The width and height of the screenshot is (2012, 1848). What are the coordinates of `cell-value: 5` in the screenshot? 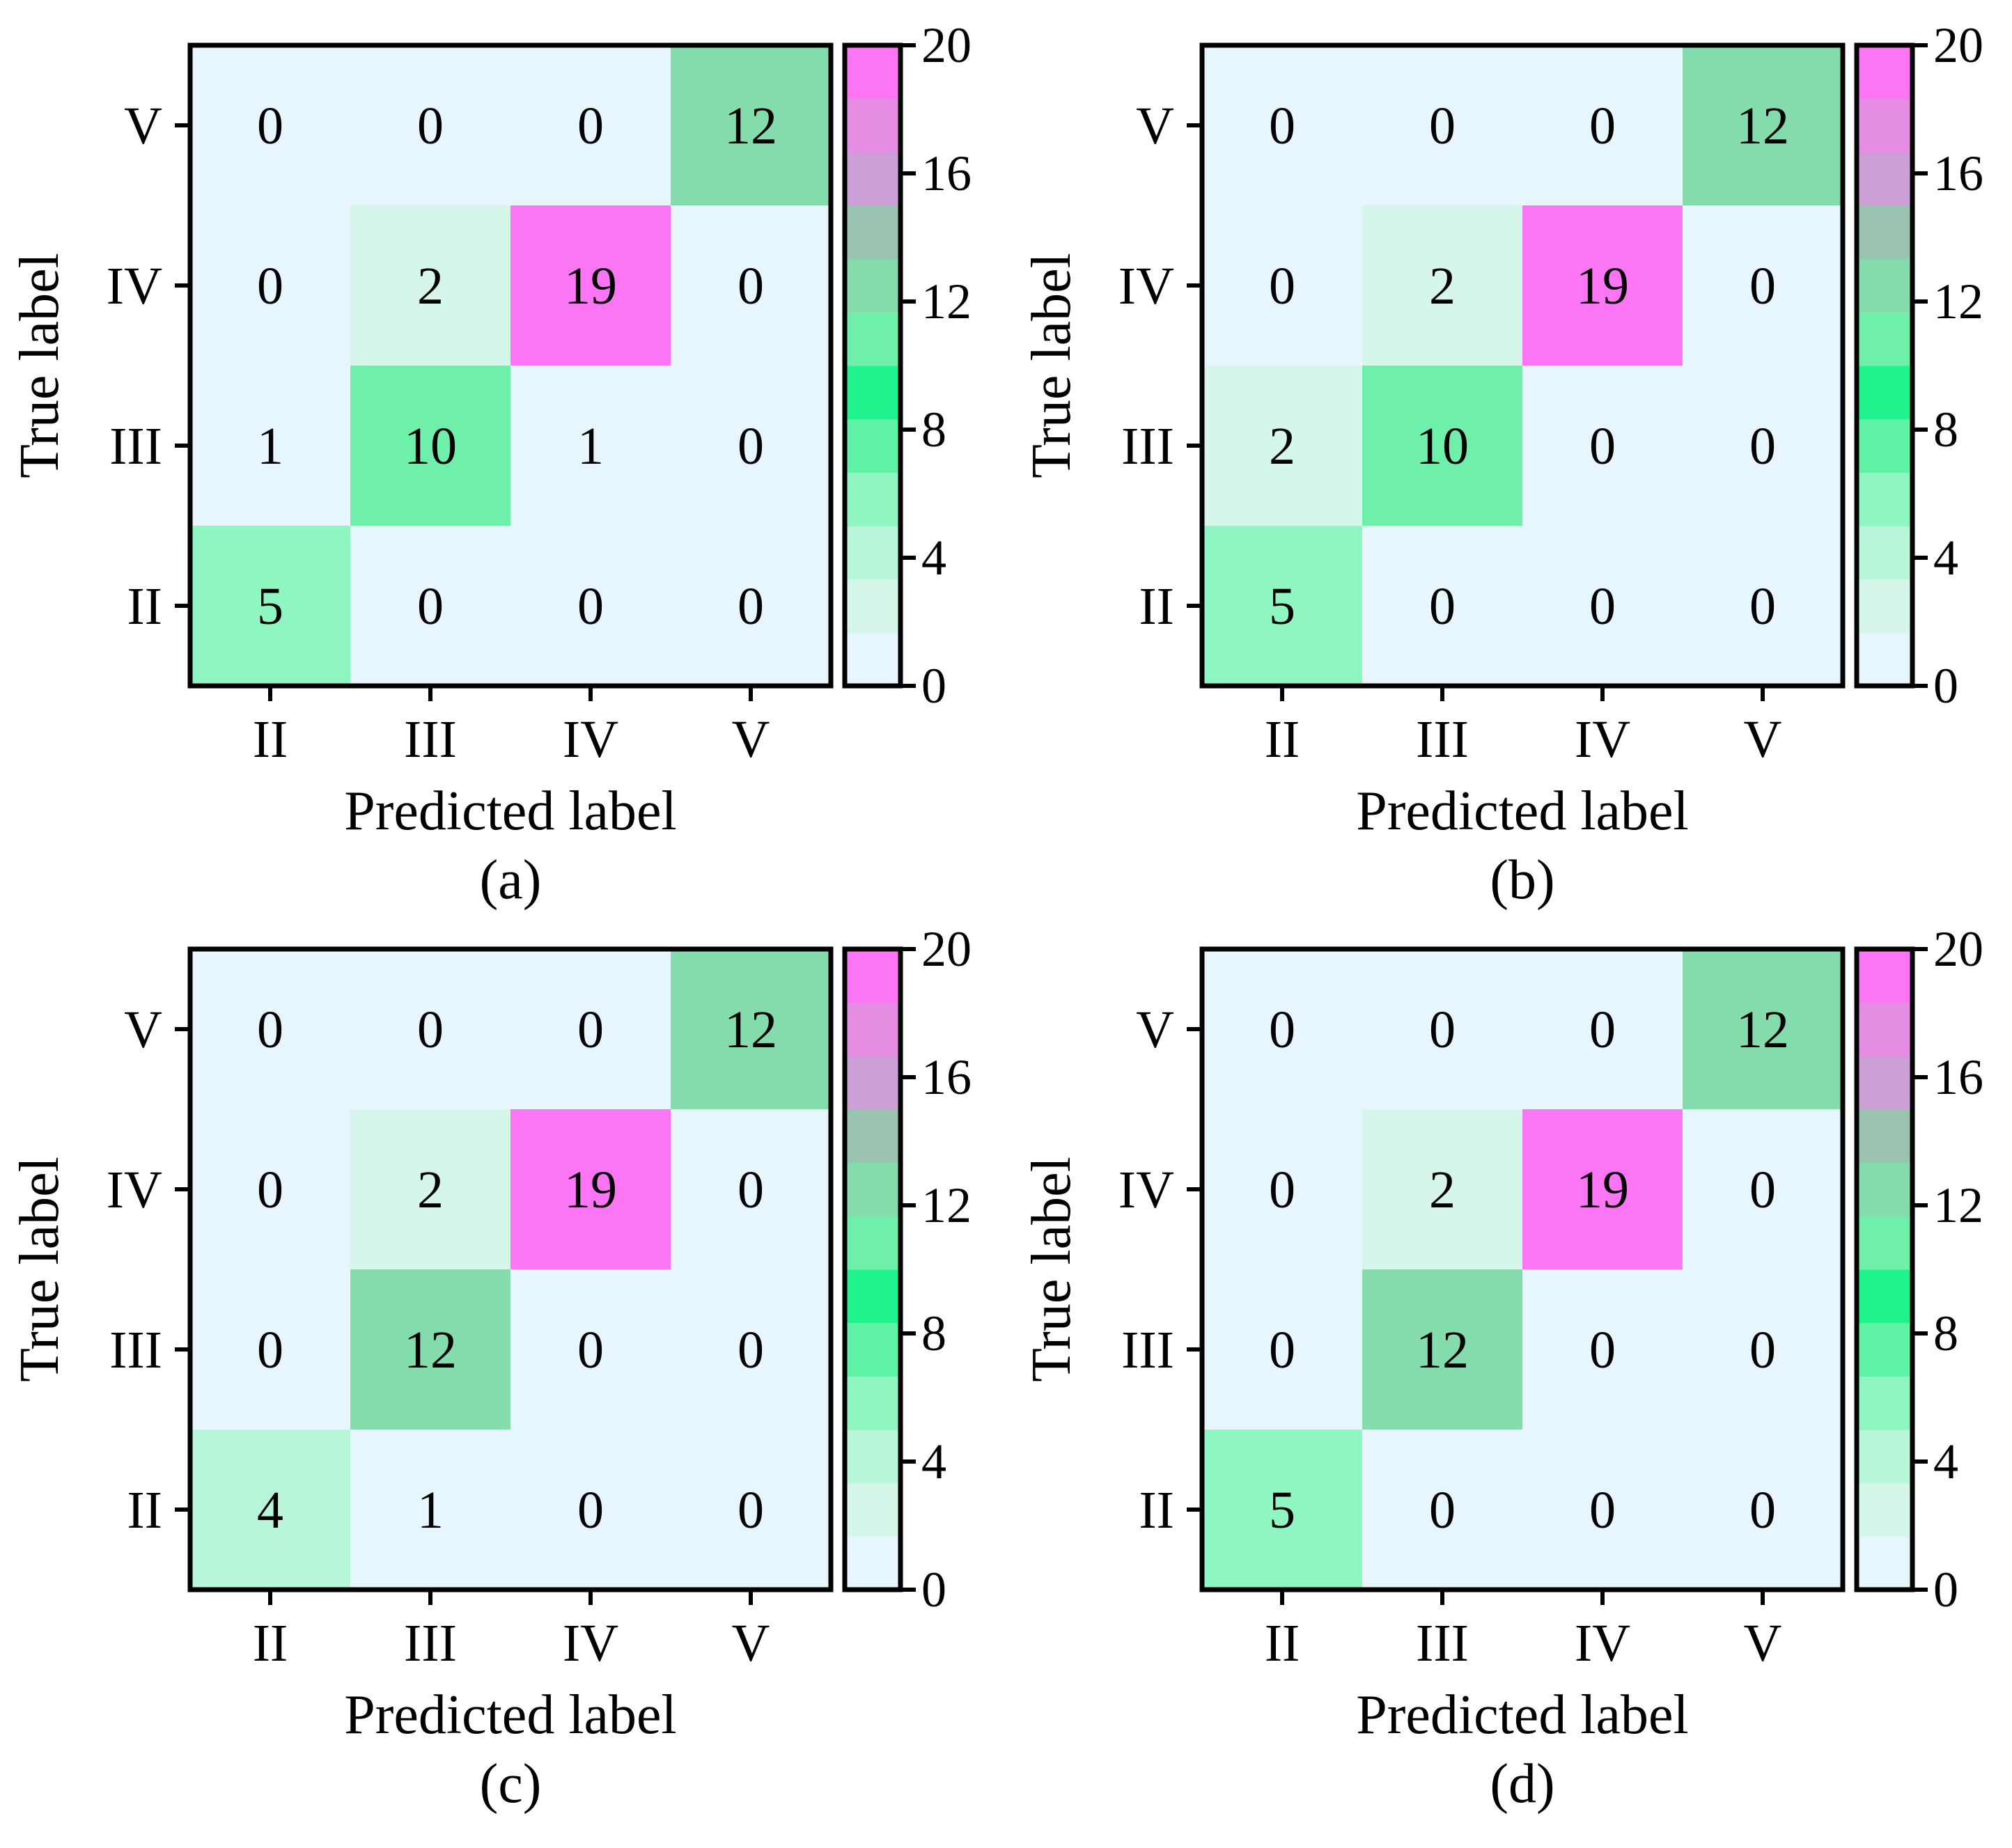 It's located at (1282, 607).